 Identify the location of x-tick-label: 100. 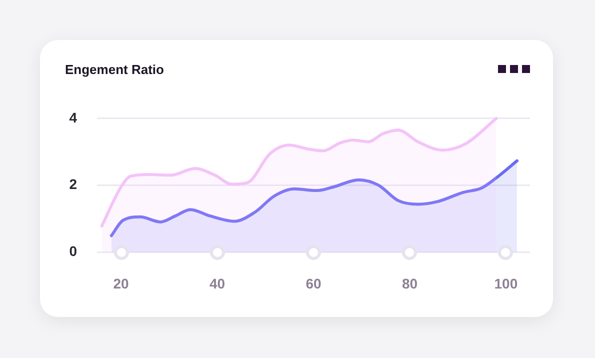
(506, 283).